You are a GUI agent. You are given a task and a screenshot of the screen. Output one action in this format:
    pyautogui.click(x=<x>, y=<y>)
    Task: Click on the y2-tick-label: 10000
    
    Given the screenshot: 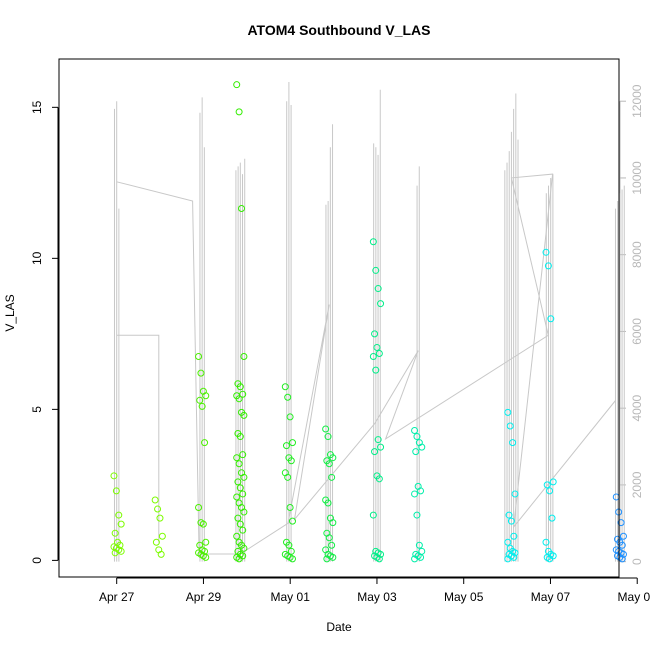 What is the action you would take?
    pyautogui.click(x=637, y=178)
    